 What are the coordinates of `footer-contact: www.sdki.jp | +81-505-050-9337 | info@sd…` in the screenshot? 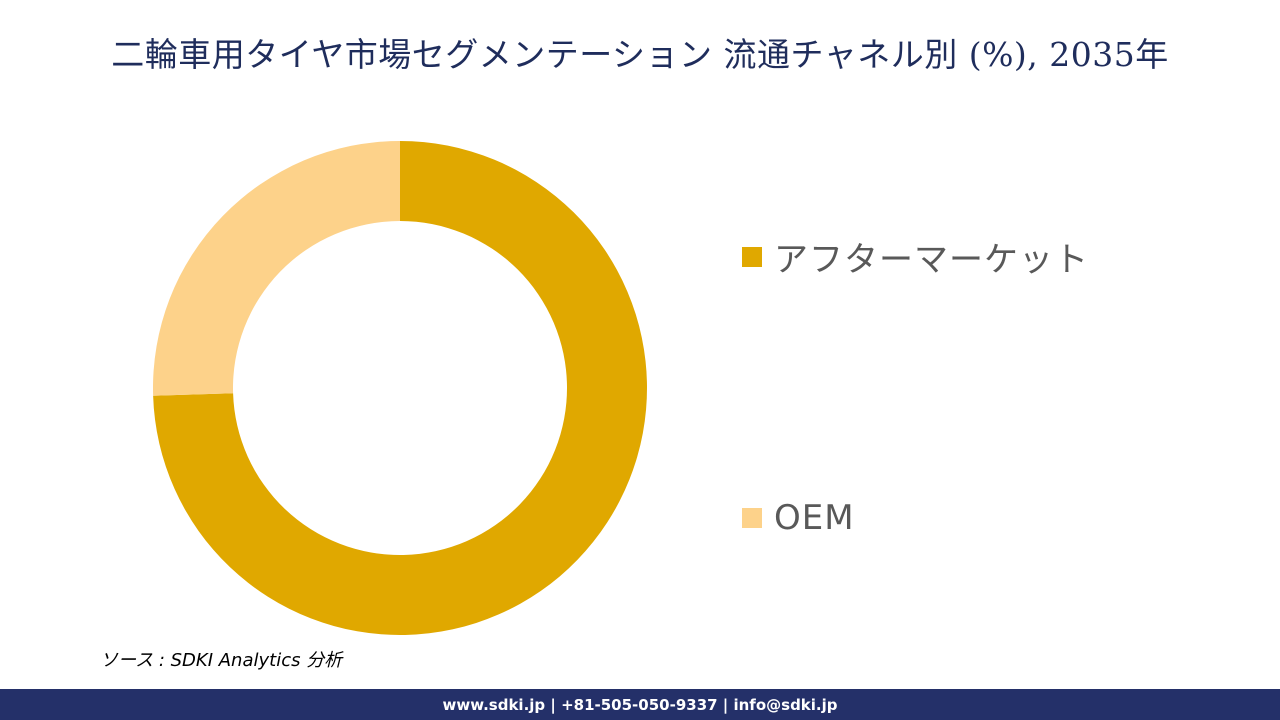 It's located at (640, 704).